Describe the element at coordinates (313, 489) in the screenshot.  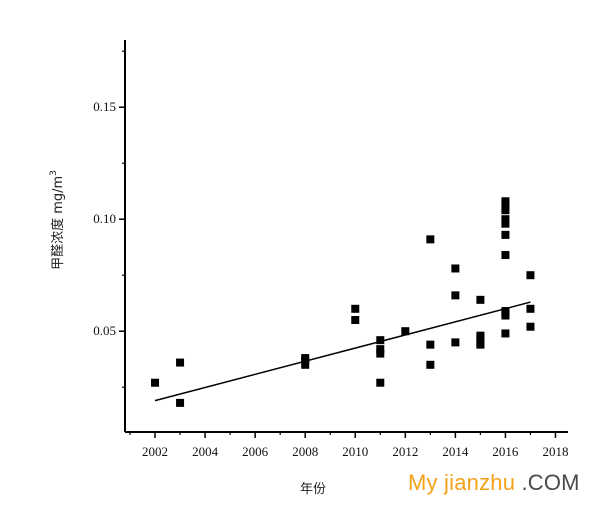
I see `x-axis-title: 年份` at that location.